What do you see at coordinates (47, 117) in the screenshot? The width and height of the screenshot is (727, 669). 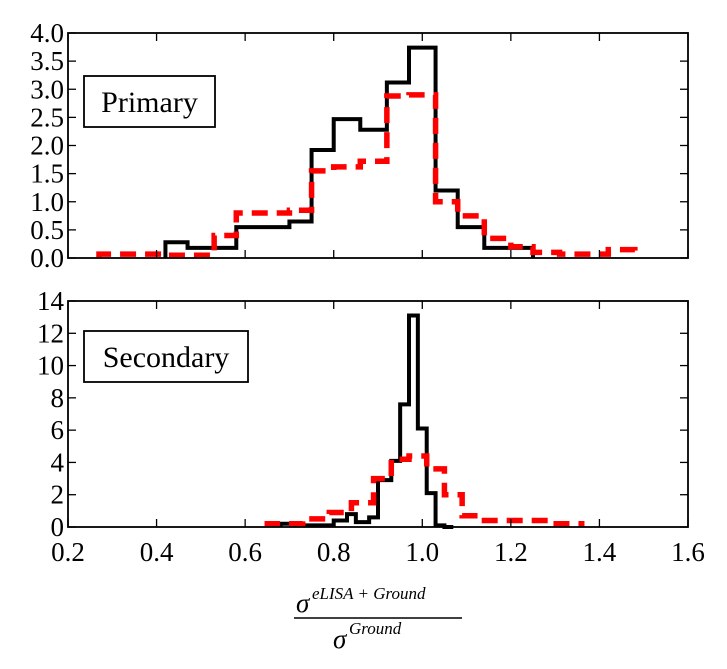 I see `y-tick-label: 2.5` at bounding box center [47, 117].